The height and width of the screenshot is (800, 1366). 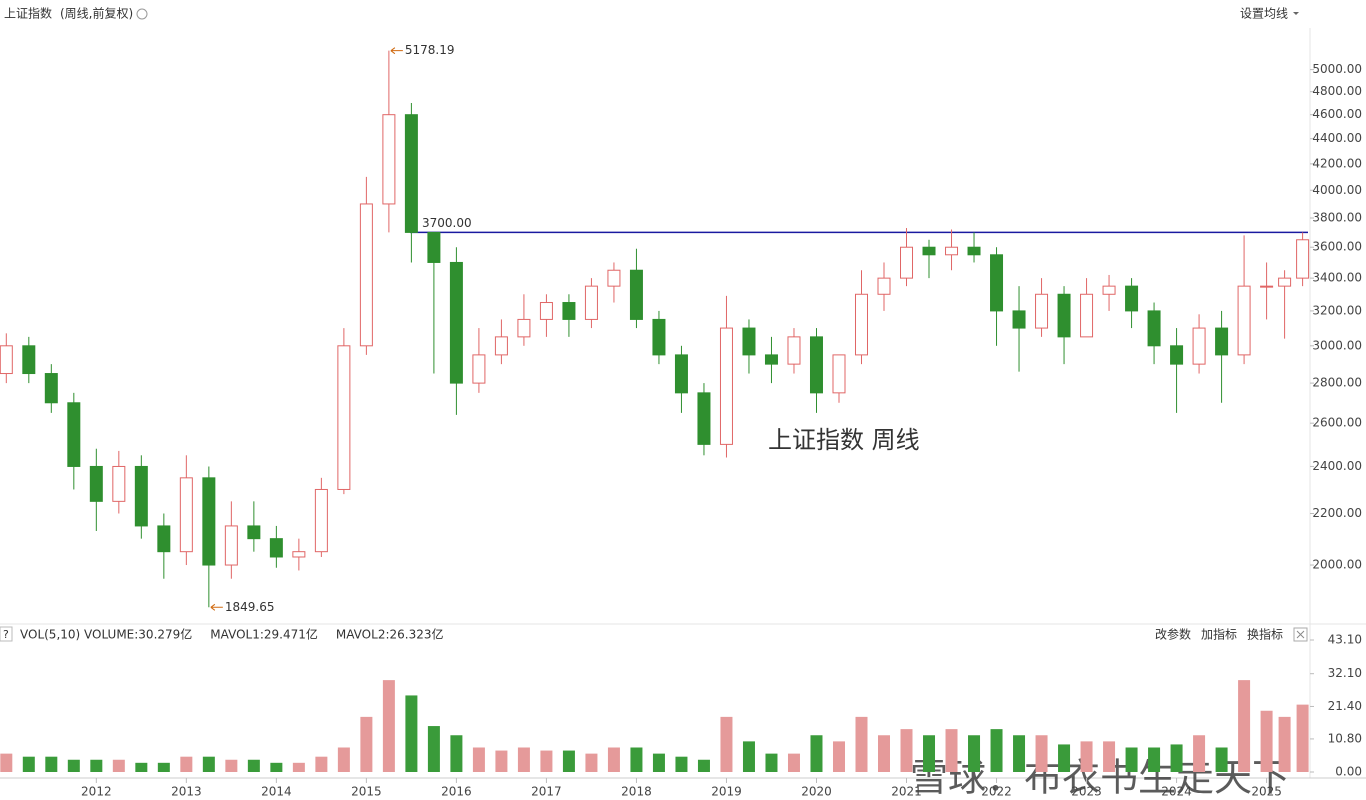 I want to click on ma-menu: 设置均线, so click(x=1264, y=14).